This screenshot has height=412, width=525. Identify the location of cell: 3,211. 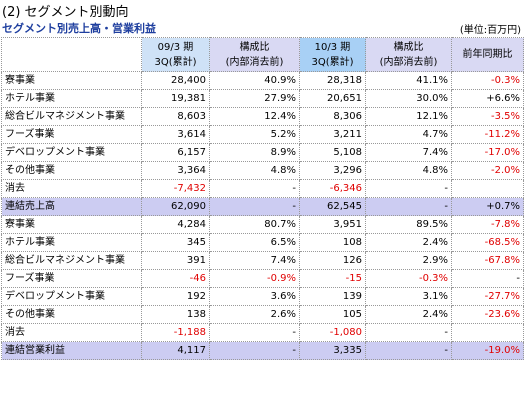
(332, 134).